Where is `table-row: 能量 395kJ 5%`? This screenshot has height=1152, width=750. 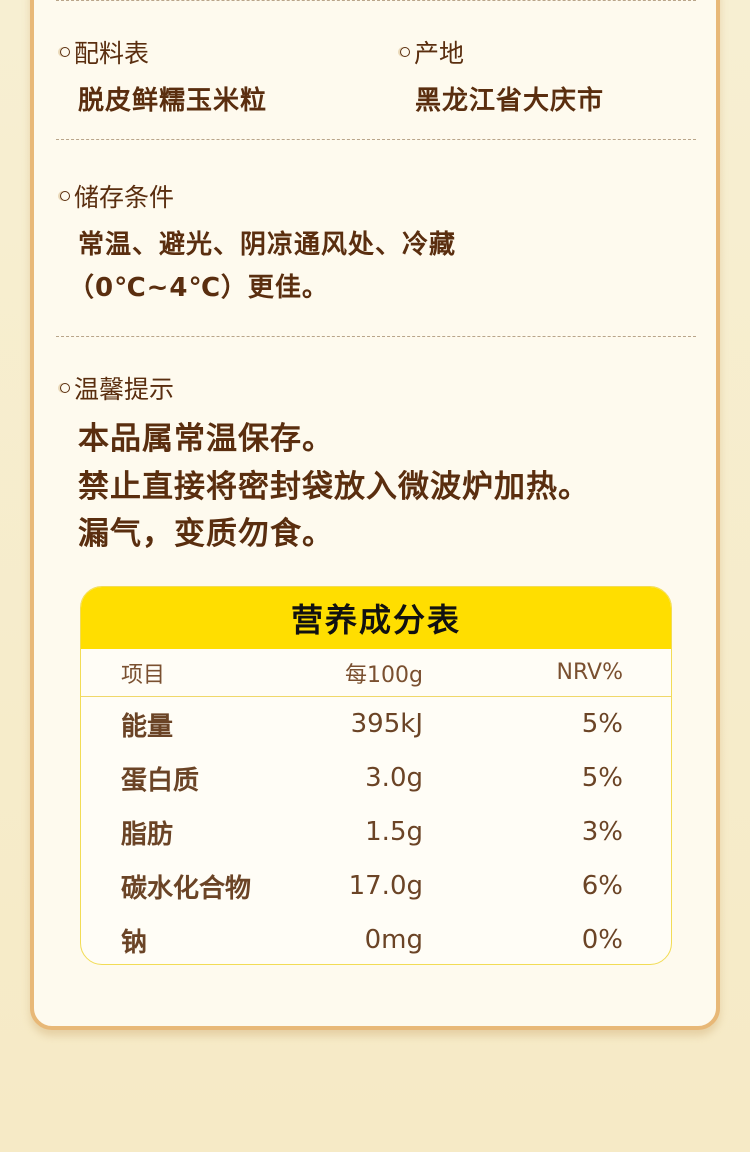
table-row: 能量 395kJ 5% is located at coordinates (376, 724).